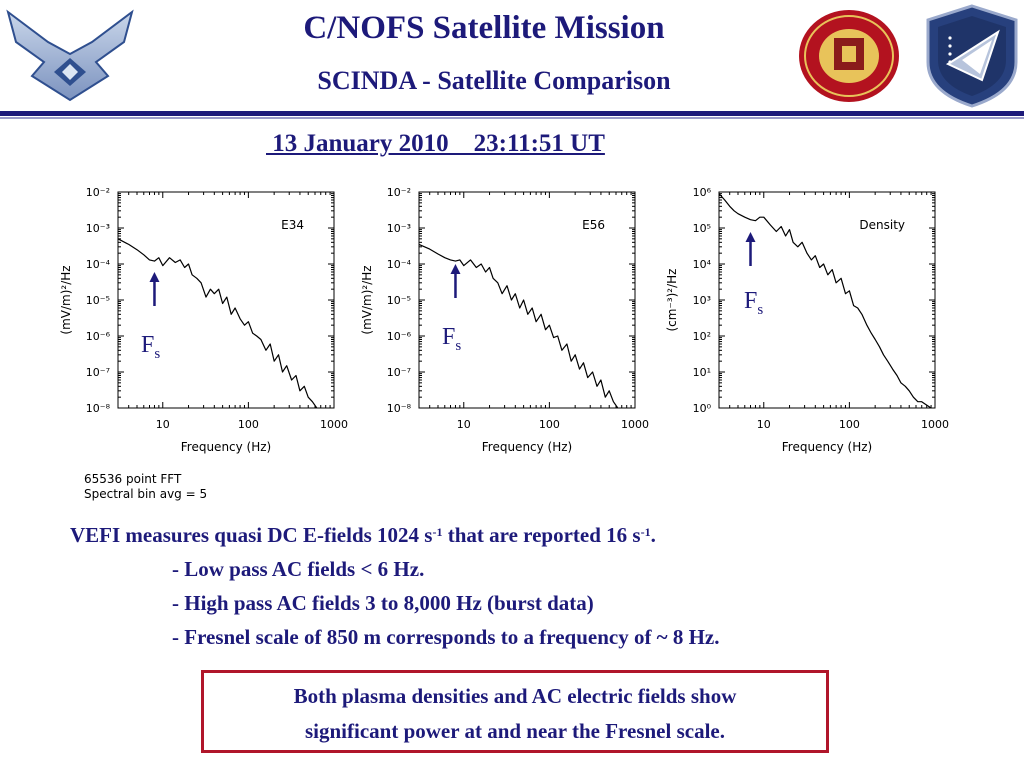  I want to click on header-rule-accent, so click(512, 118).